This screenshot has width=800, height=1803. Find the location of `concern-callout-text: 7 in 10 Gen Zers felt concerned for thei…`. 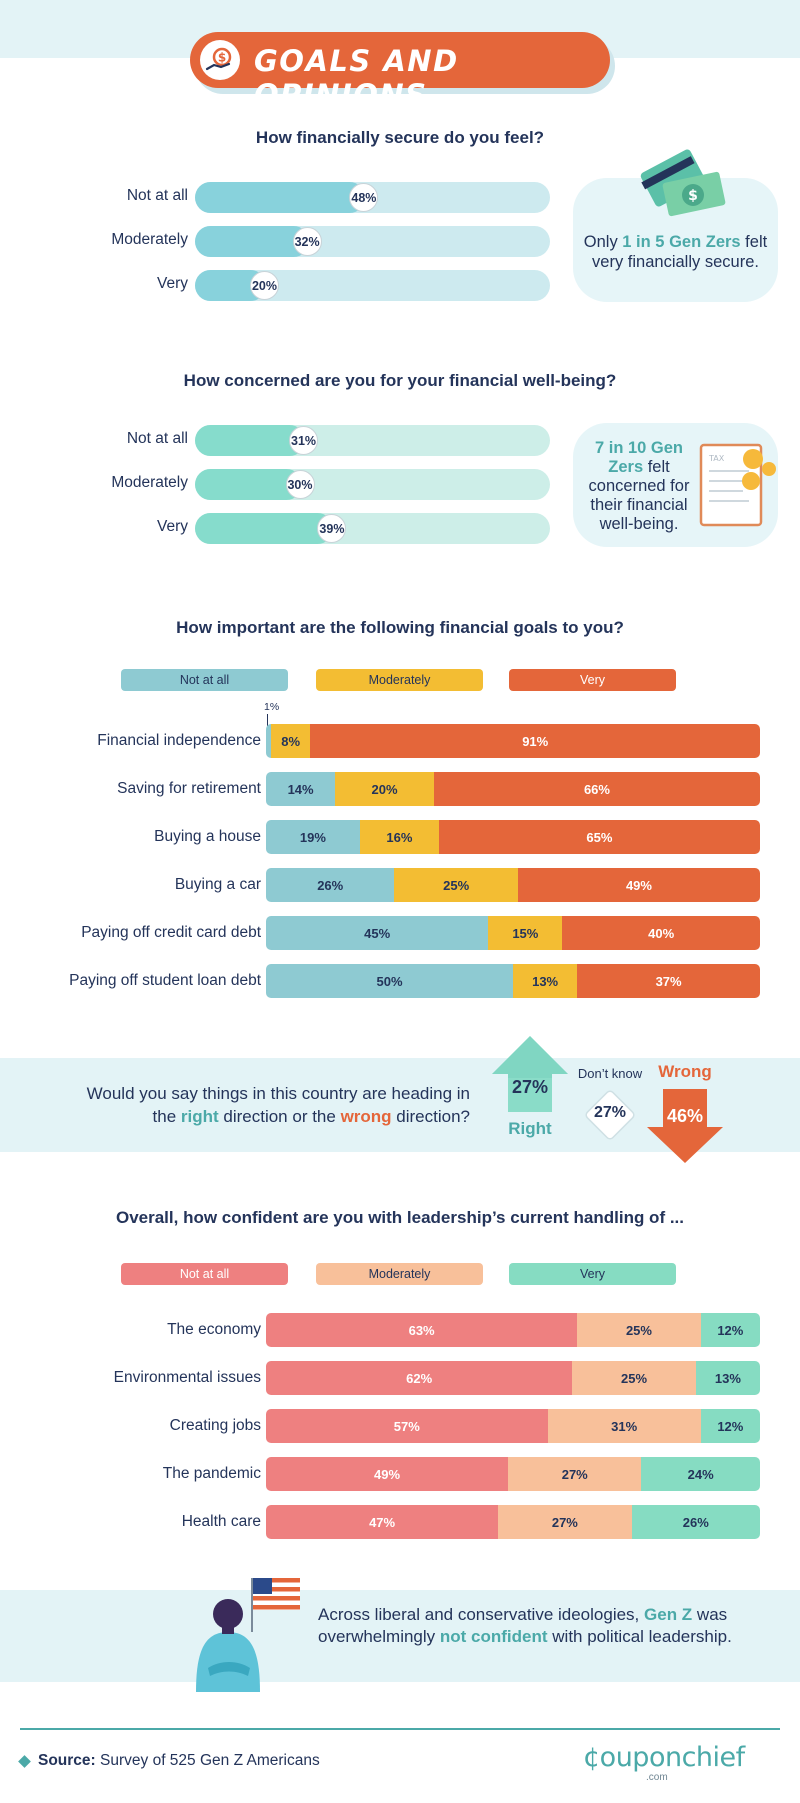

concern-callout-text: 7 in 10 Gen Zers felt concerned for thei… is located at coordinates (639, 486).